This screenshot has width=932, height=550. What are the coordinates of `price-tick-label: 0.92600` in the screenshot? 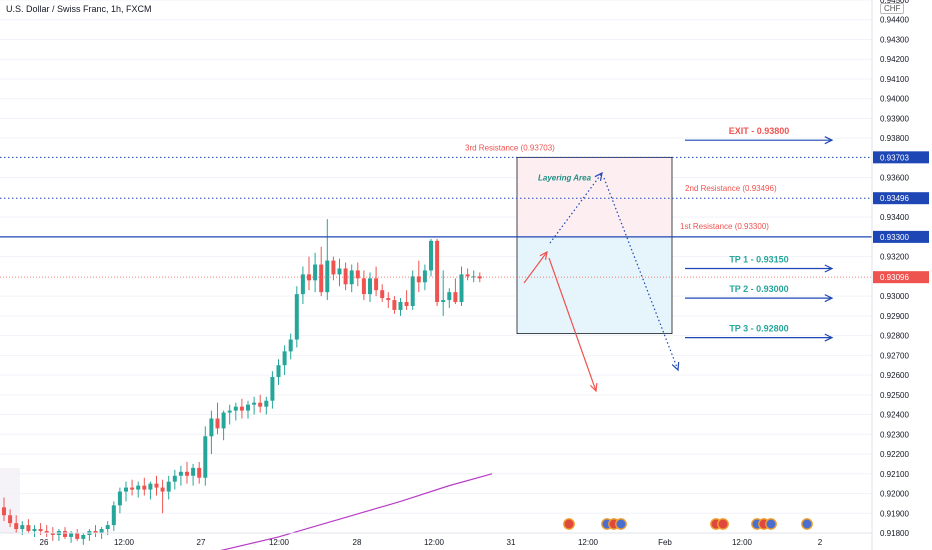 It's located at (894, 375).